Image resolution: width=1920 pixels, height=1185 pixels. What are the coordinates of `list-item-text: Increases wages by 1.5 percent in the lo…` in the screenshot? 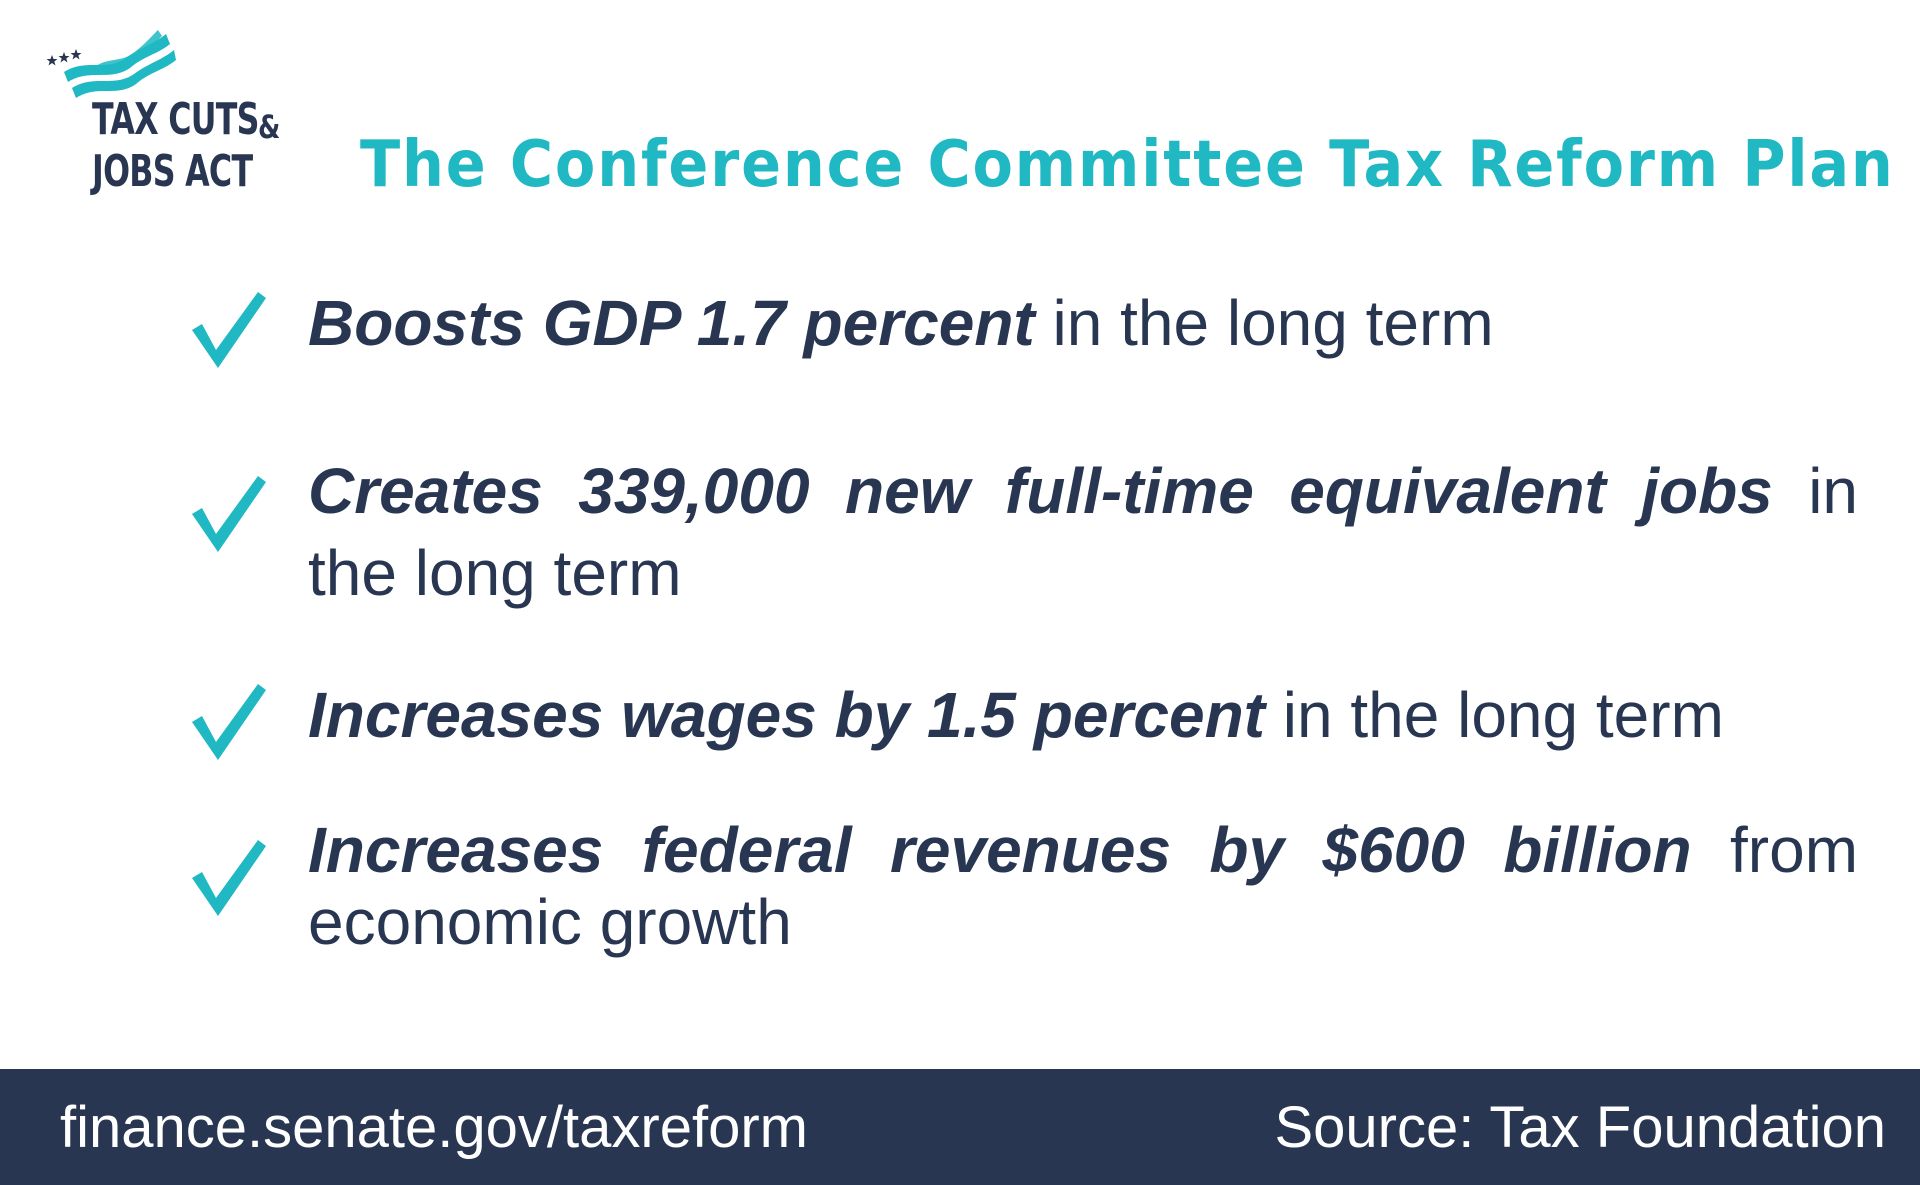 It's located at (1083, 715).